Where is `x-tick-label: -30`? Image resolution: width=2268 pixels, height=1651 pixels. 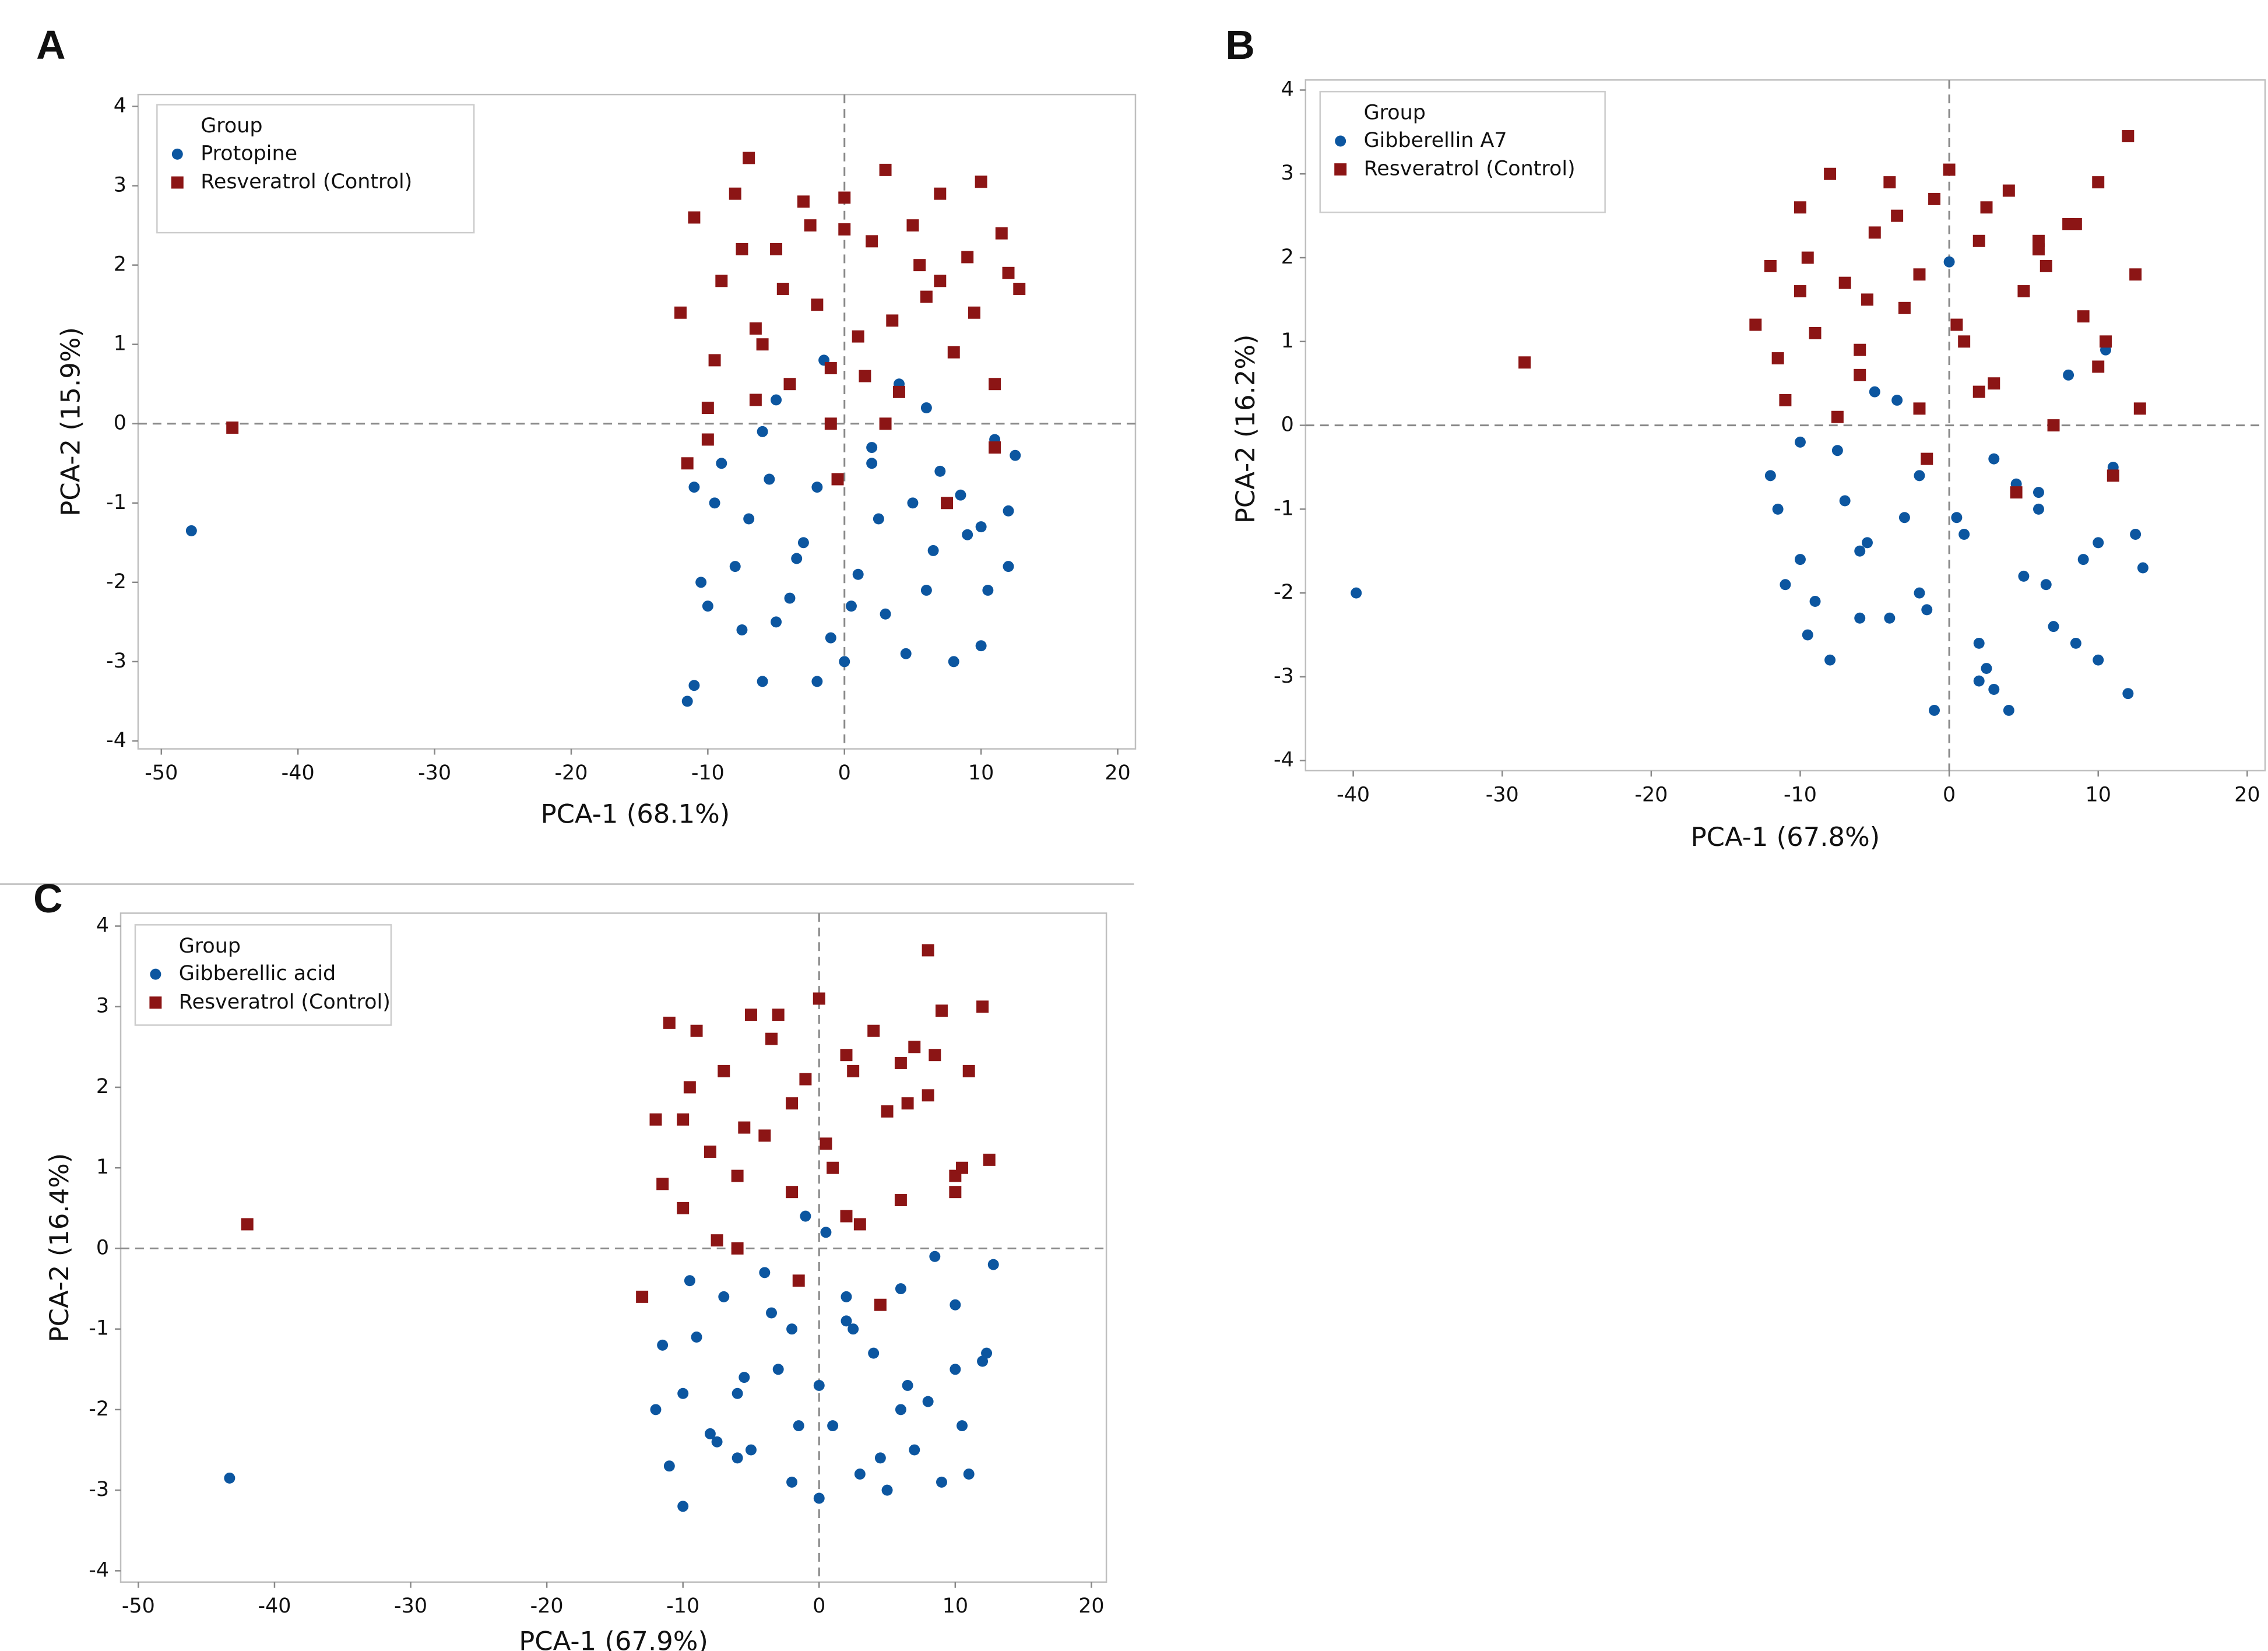 x-tick-label: -30 is located at coordinates (434, 773).